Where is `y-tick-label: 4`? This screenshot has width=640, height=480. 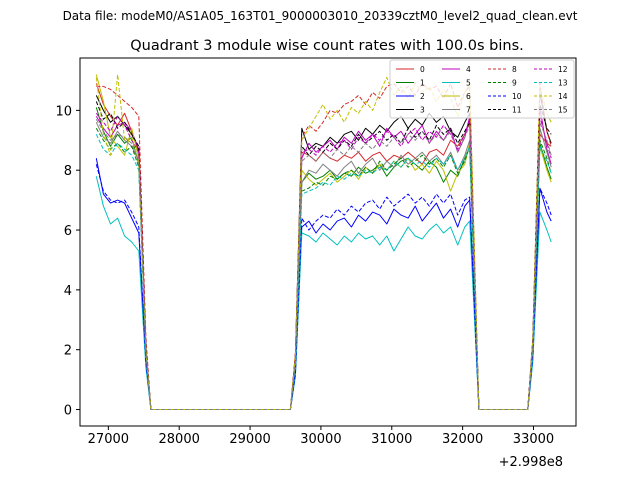
y-tick-label: 4 is located at coordinates (68, 291).